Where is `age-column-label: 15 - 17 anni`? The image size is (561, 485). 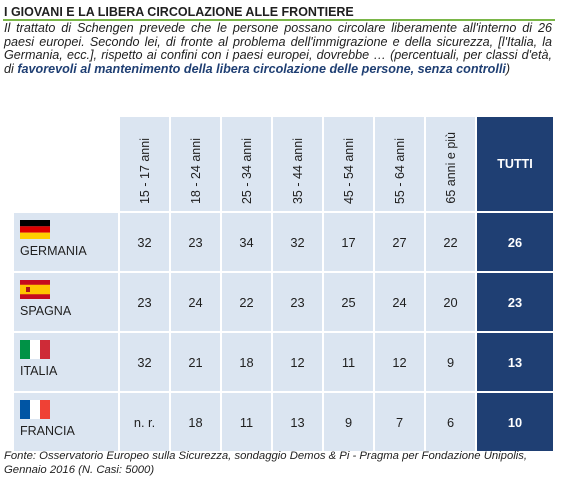 age-column-label: 15 - 17 anni is located at coordinates (144, 170).